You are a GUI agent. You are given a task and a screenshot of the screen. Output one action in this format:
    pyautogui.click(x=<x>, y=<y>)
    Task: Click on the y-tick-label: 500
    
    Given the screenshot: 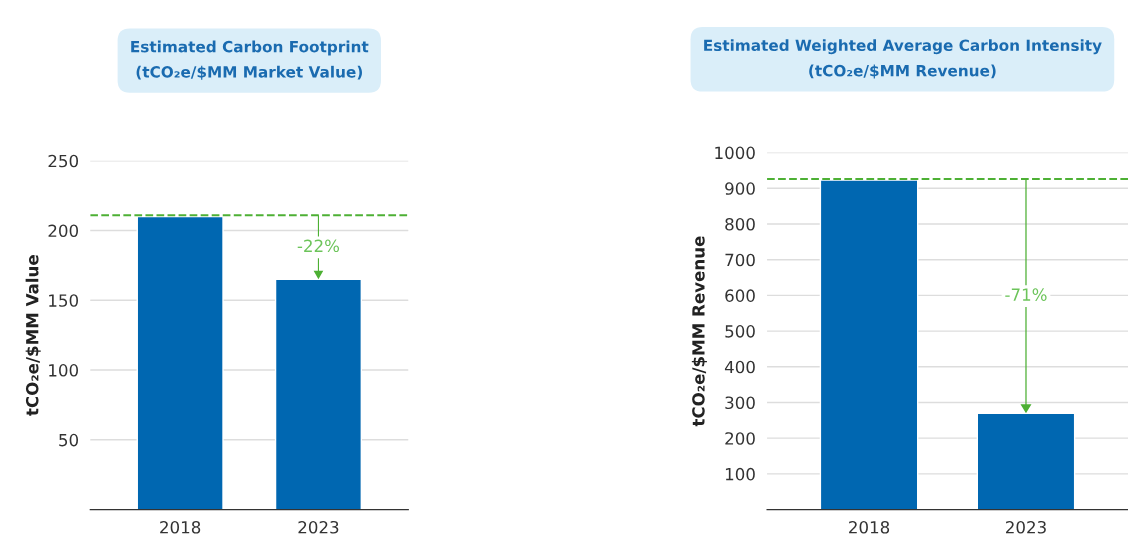 What is the action you would take?
    pyautogui.click(x=740, y=331)
    